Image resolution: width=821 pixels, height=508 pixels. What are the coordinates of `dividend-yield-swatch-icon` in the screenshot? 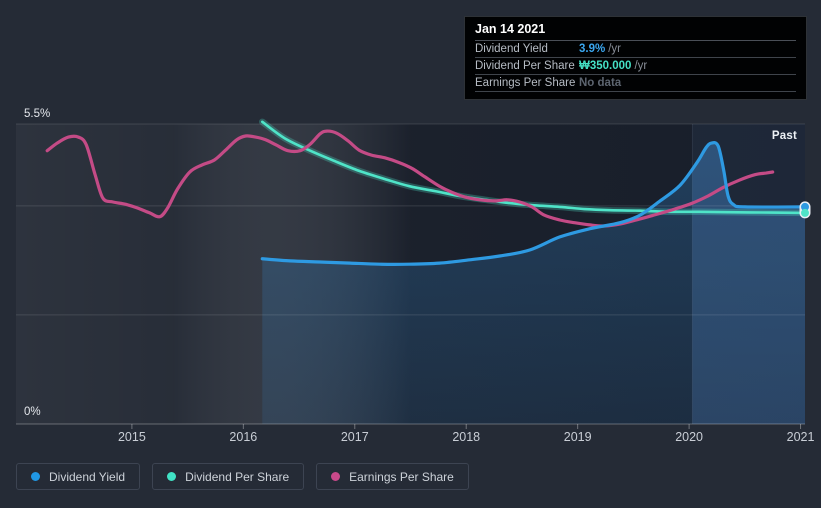 It's located at (35, 476).